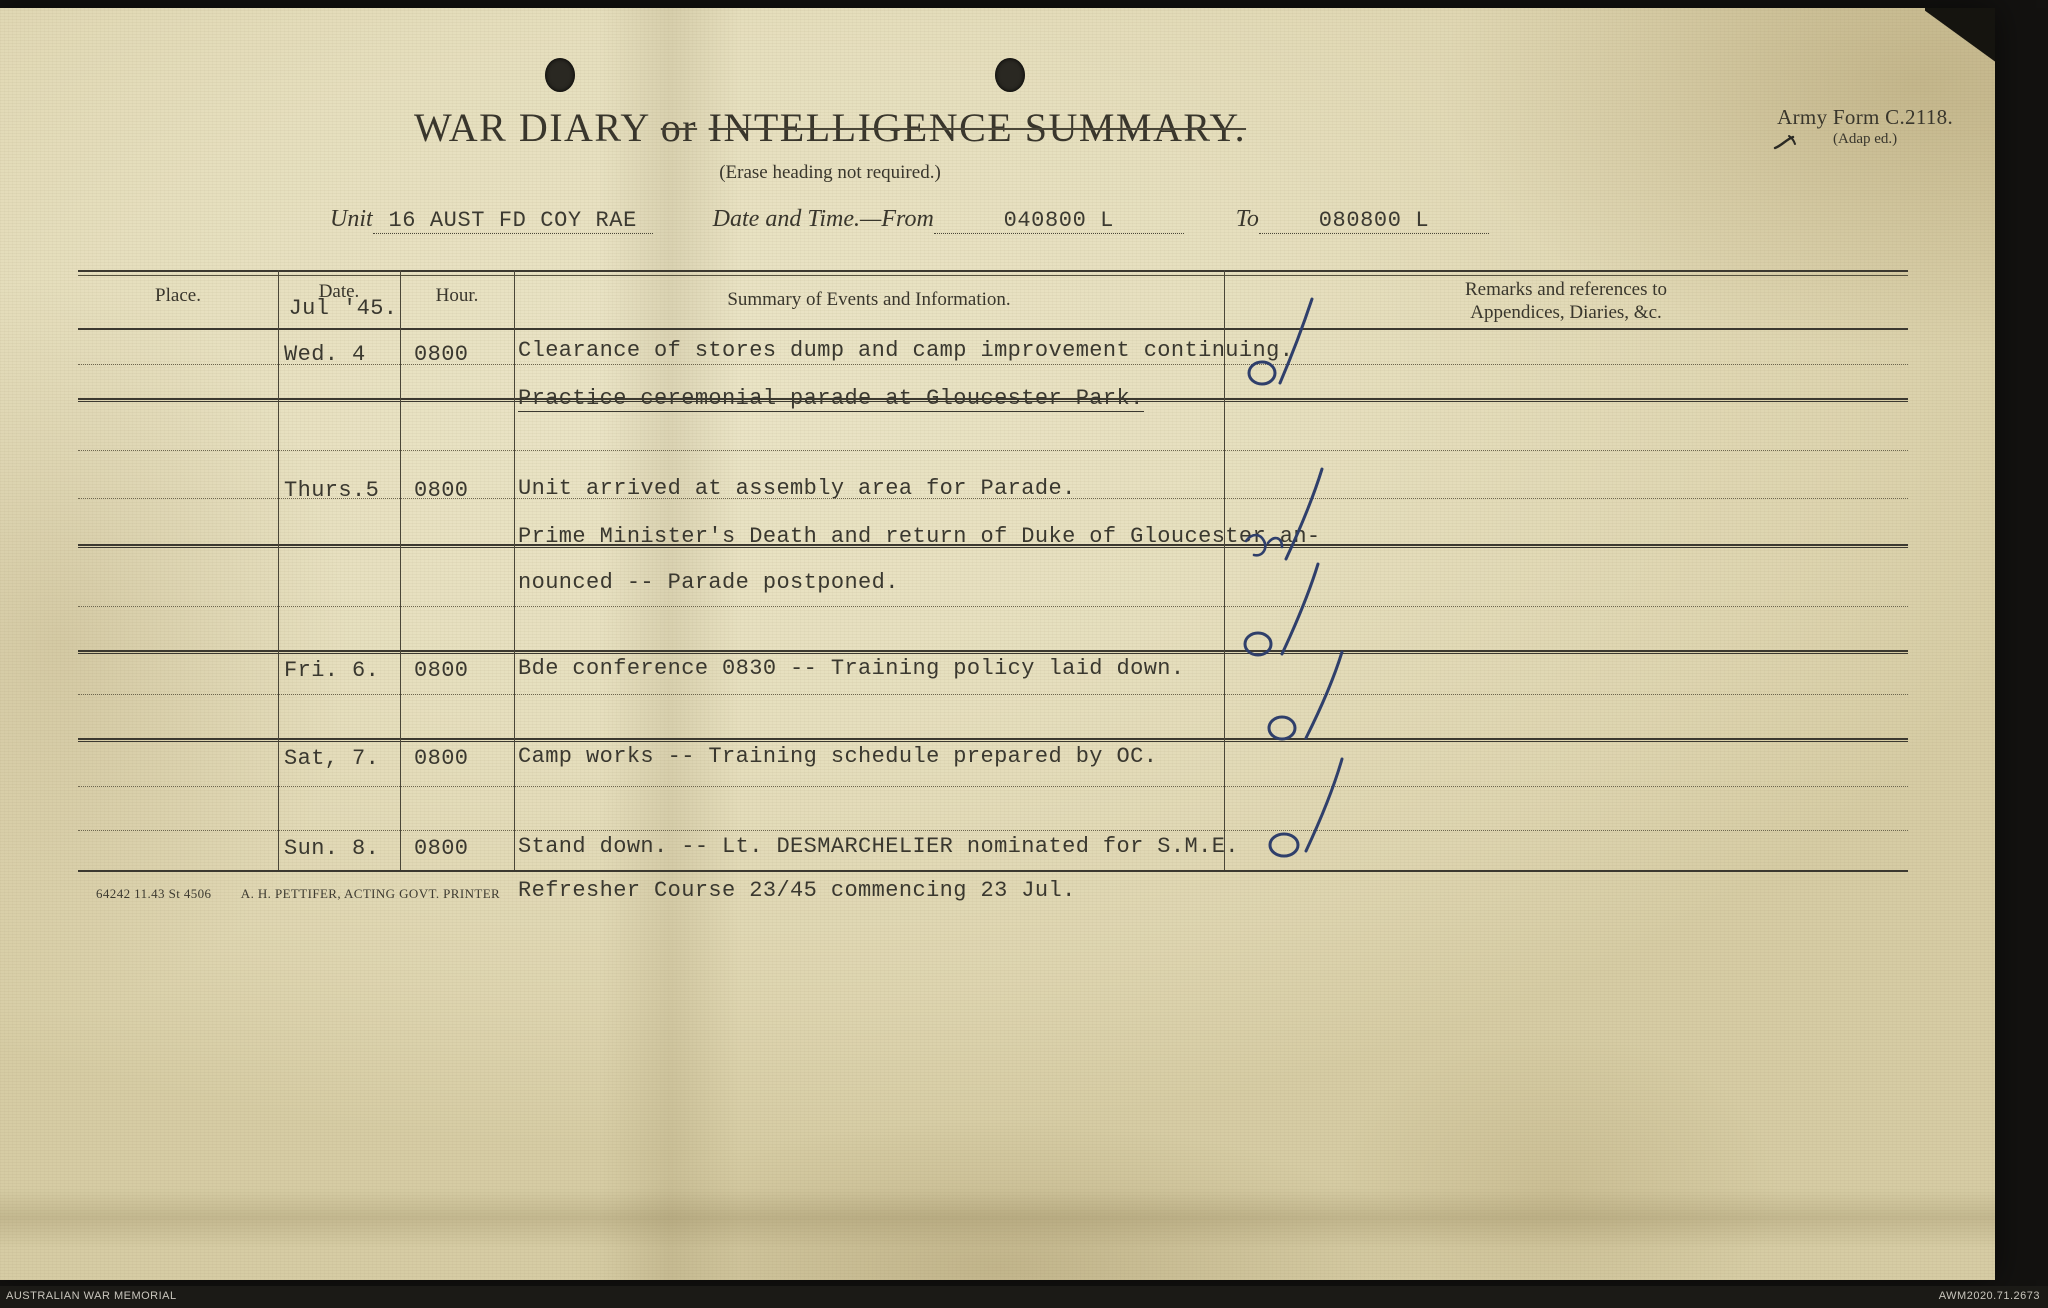 This screenshot has height=1308, width=2048. What do you see at coordinates (1566, 289) in the screenshot?
I see `column-header-remarks-line1: Remarks and references to` at bounding box center [1566, 289].